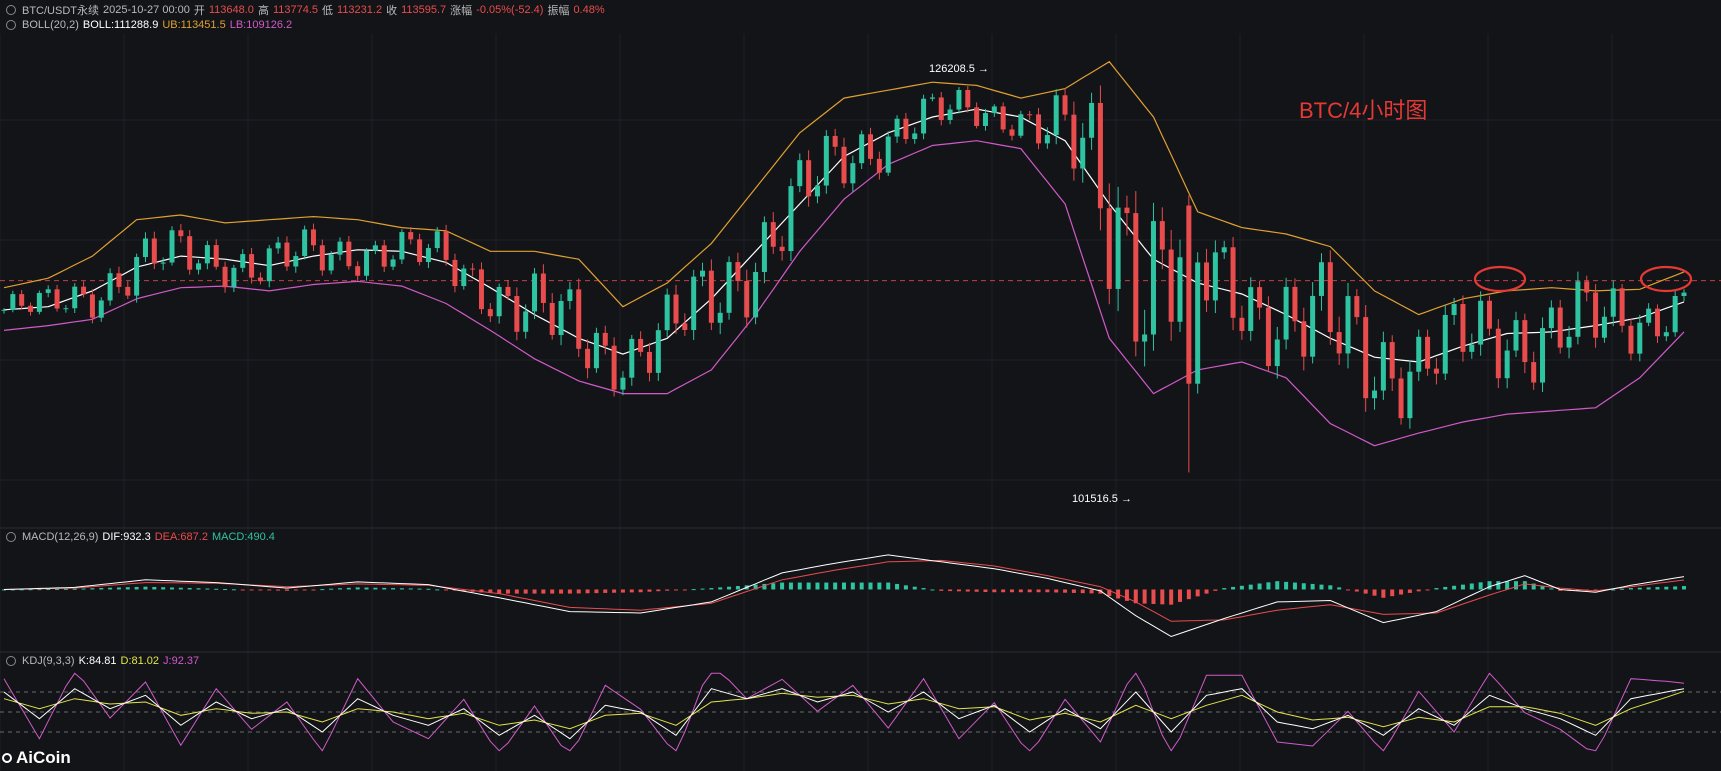 Image resolution: width=1721 pixels, height=771 pixels. Describe the element at coordinates (11, 25) in the screenshot. I see `boll-settings-icon` at that location.